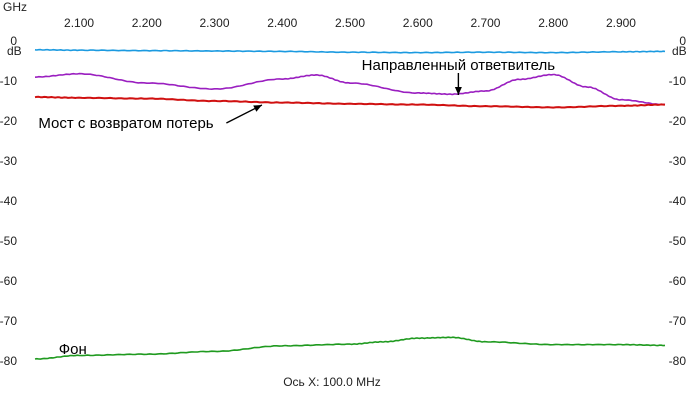 This screenshot has width=700, height=400. Describe the element at coordinates (678, 361) in the screenshot. I see `y-tick-label-right: -80` at that location.